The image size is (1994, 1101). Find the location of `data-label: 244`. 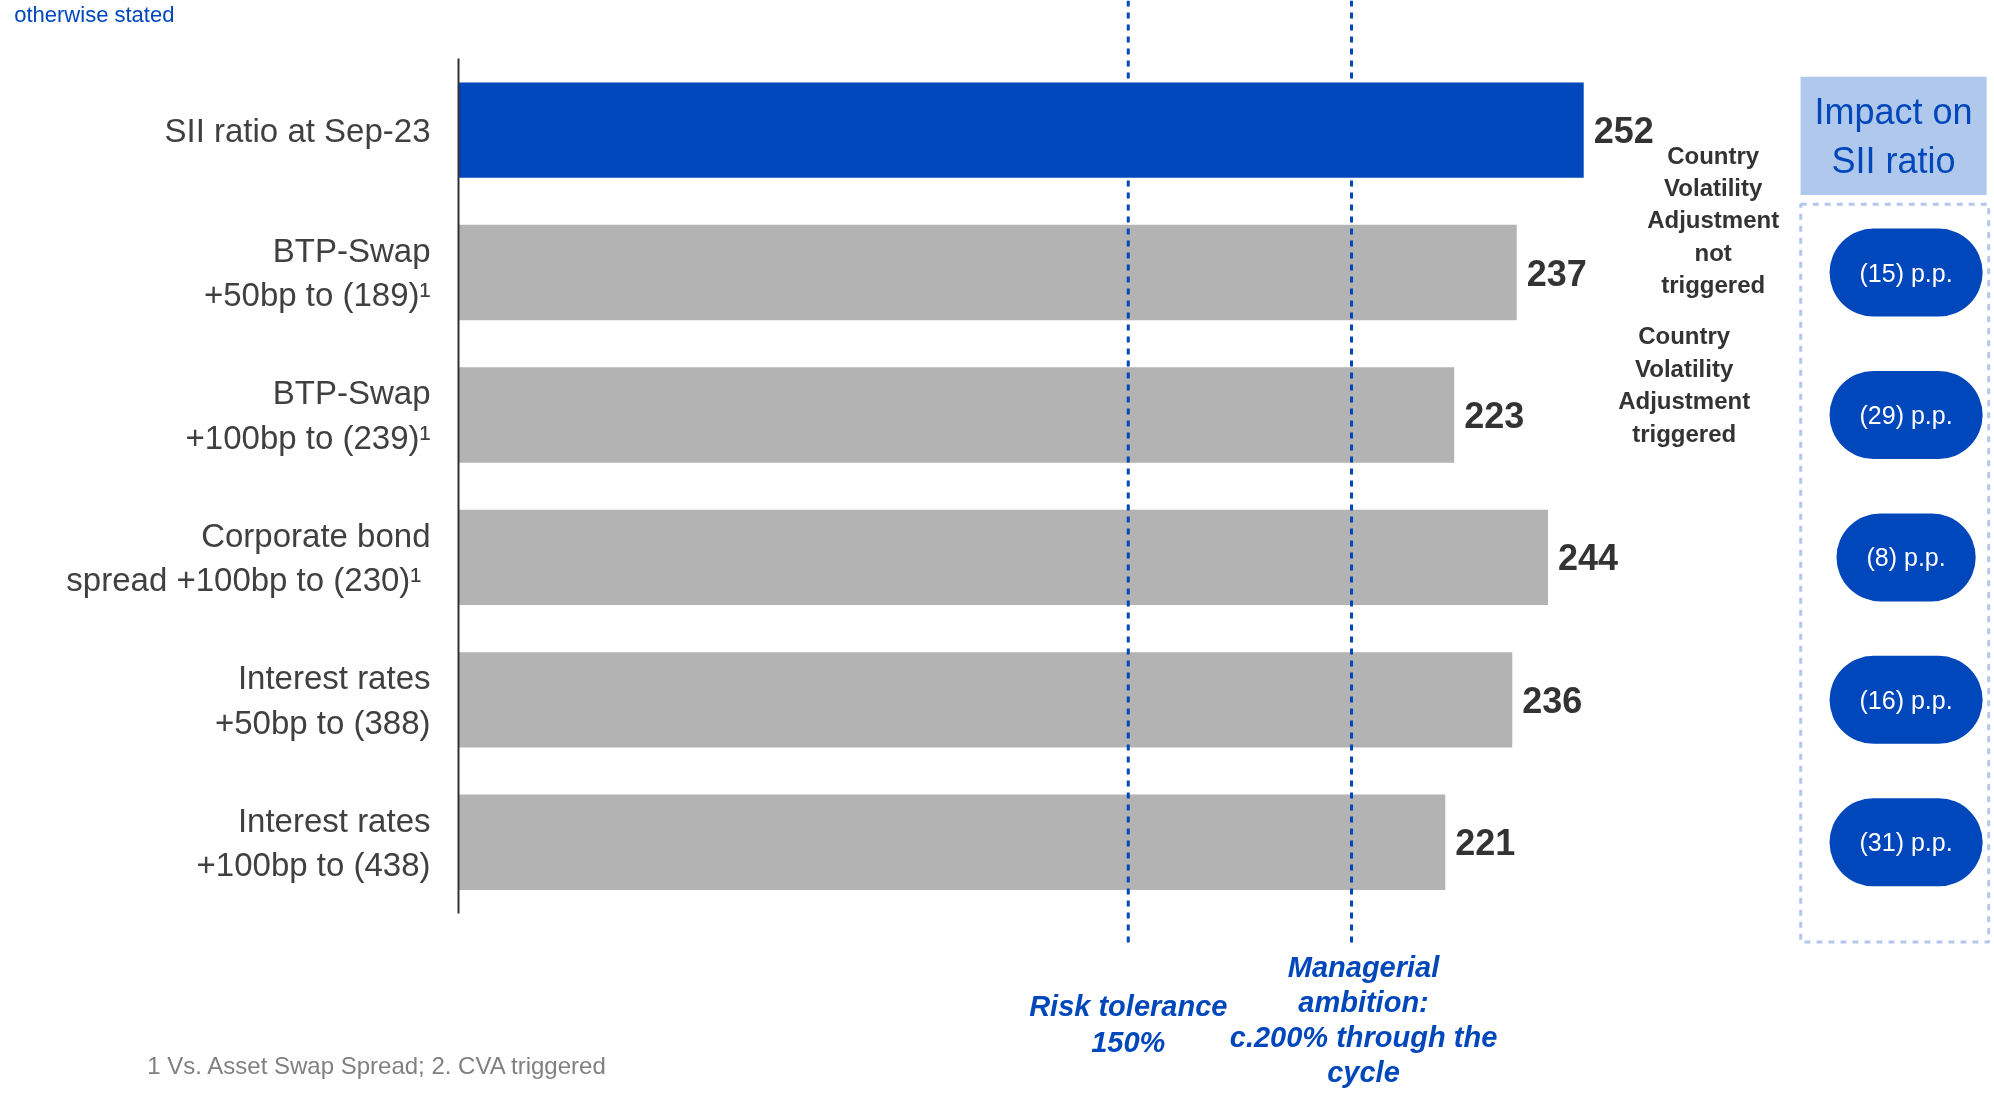

data-label: 244 is located at coordinates (1588, 558).